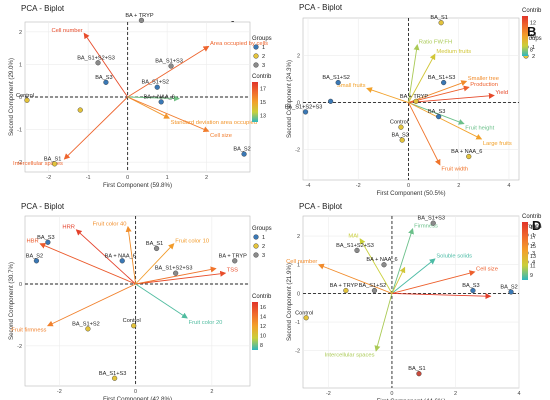  Describe the element at coordinates (358, 186) in the screenshot. I see `x-tick-label: -2` at that location.